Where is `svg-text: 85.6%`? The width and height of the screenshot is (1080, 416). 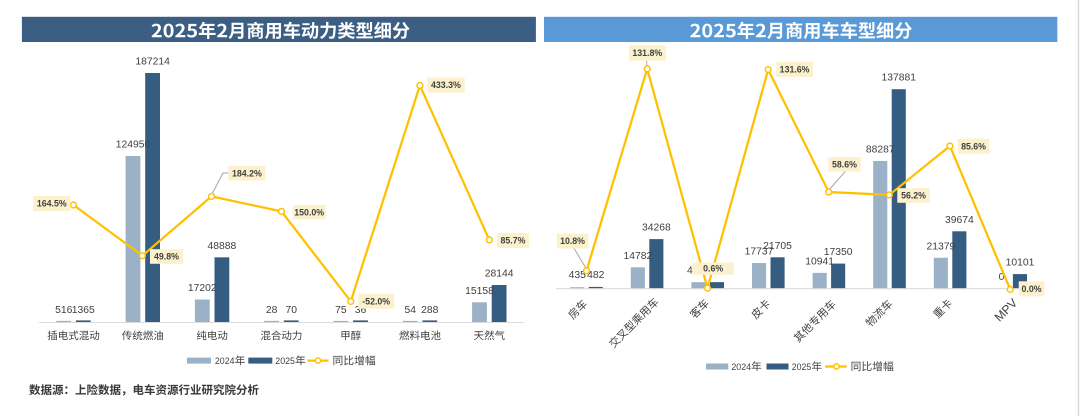 svg-text: 85.6% is located at coordinates (973, 146).